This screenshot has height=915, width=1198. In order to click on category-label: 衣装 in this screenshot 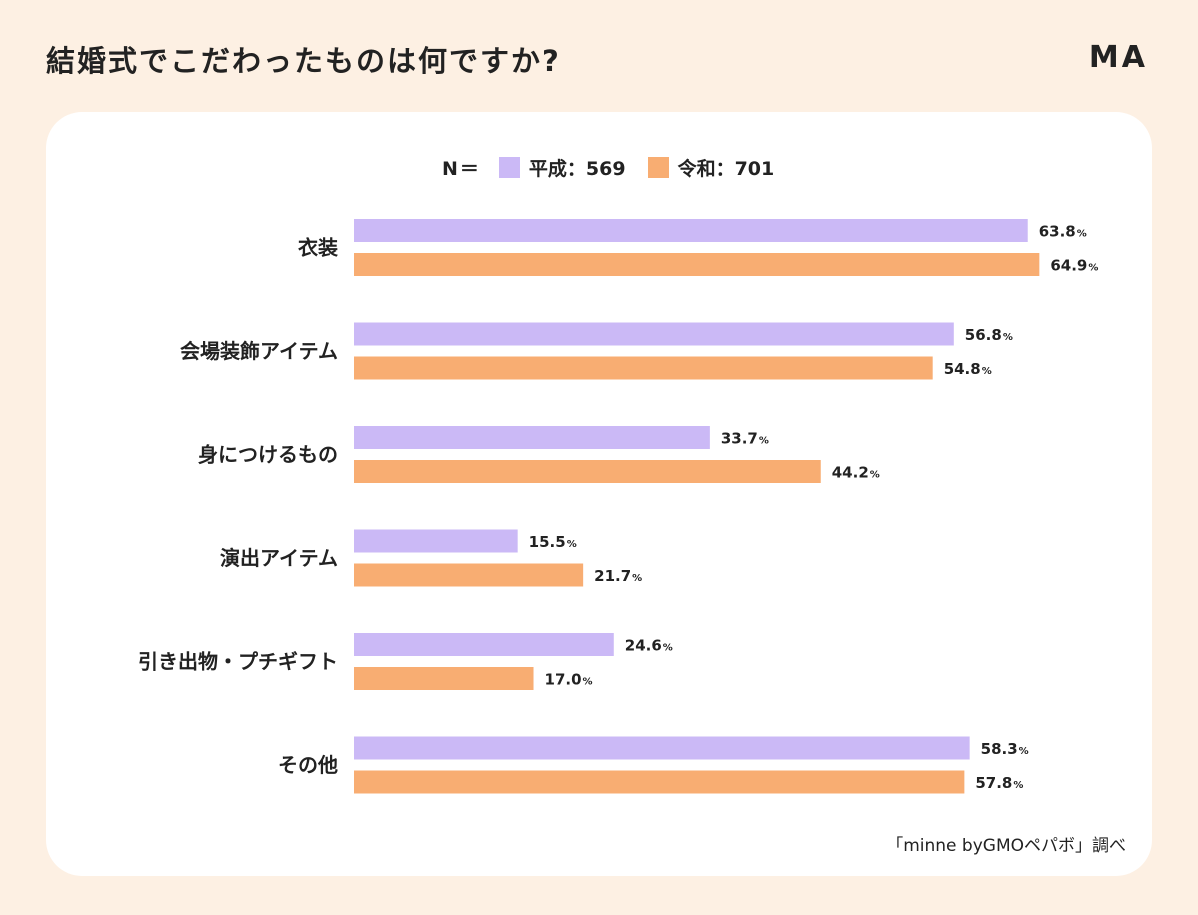, I will do `click(318, 248)`.